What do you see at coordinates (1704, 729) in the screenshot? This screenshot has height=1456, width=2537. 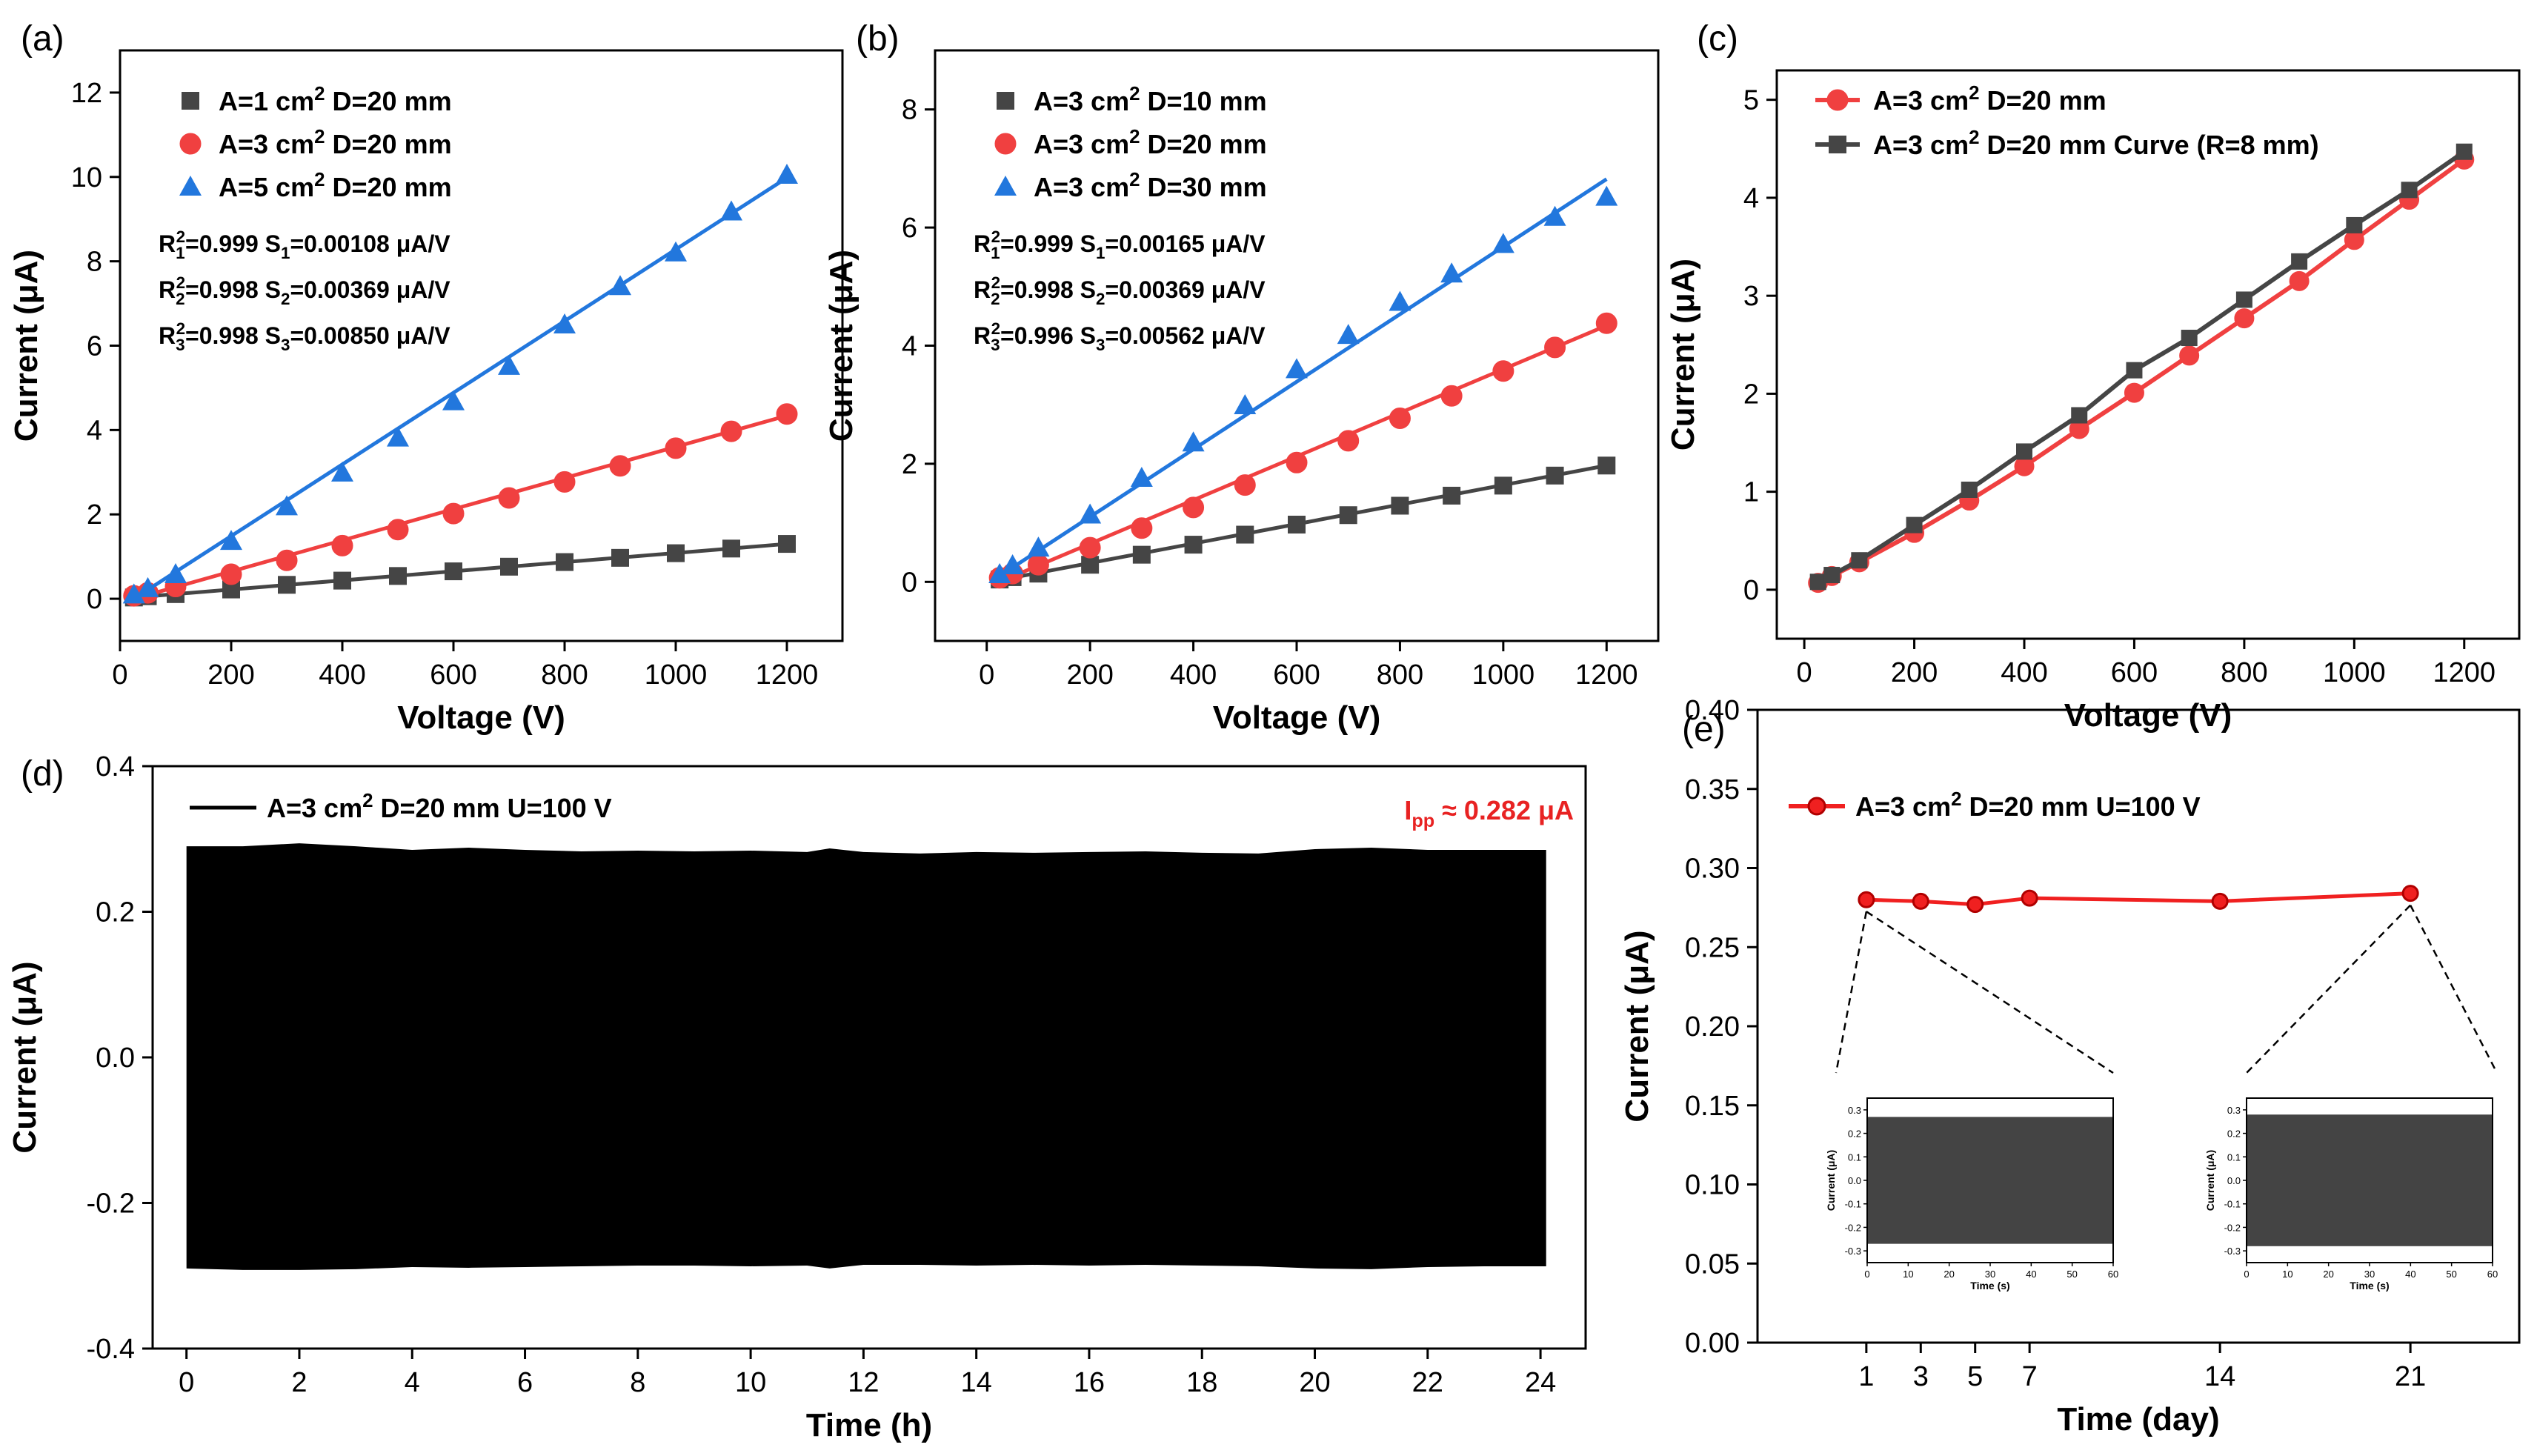 I see `panel-label: (e)` at bounding box center [1704, 729].